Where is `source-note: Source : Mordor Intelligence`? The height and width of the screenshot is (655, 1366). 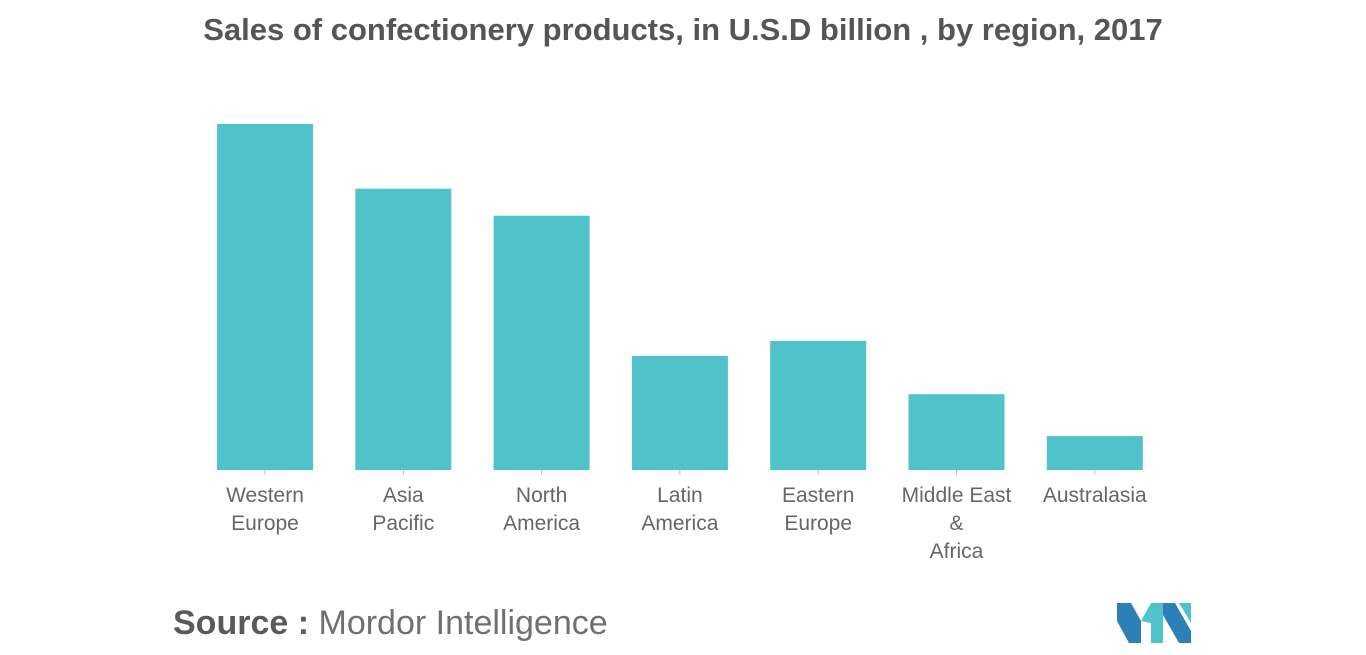 source-note: Source : Mordor Intelligence is located at coordinates (390, 623).